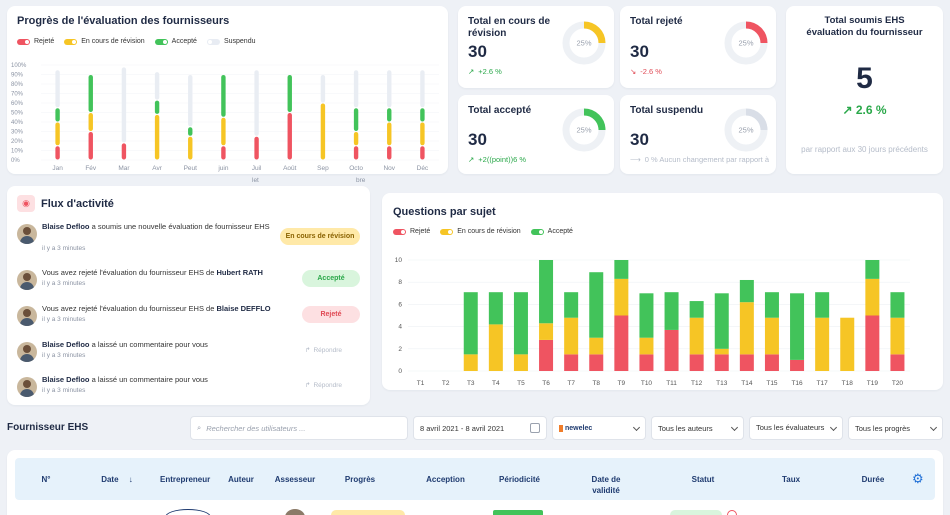 The height and width of the screenshot is (515, 950). Describe the element at coordinates (519, 479) in the screenshot. I see `col-periodicity: Périodicité` at that location.